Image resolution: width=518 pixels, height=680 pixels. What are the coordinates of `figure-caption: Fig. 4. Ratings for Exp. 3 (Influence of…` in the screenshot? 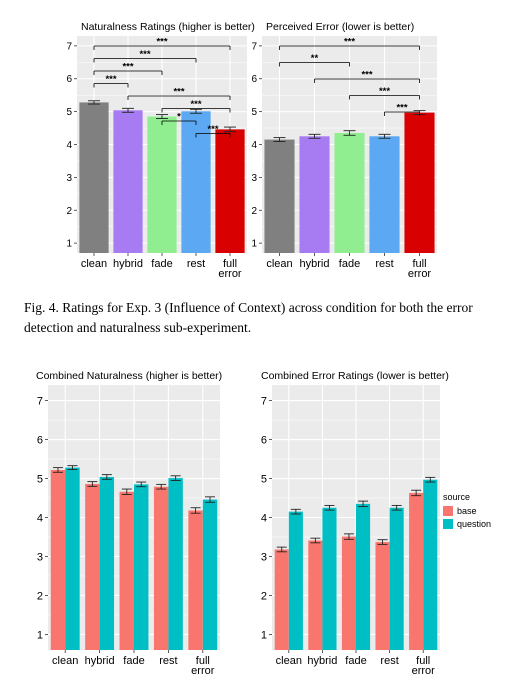 It's located at (248, 317).